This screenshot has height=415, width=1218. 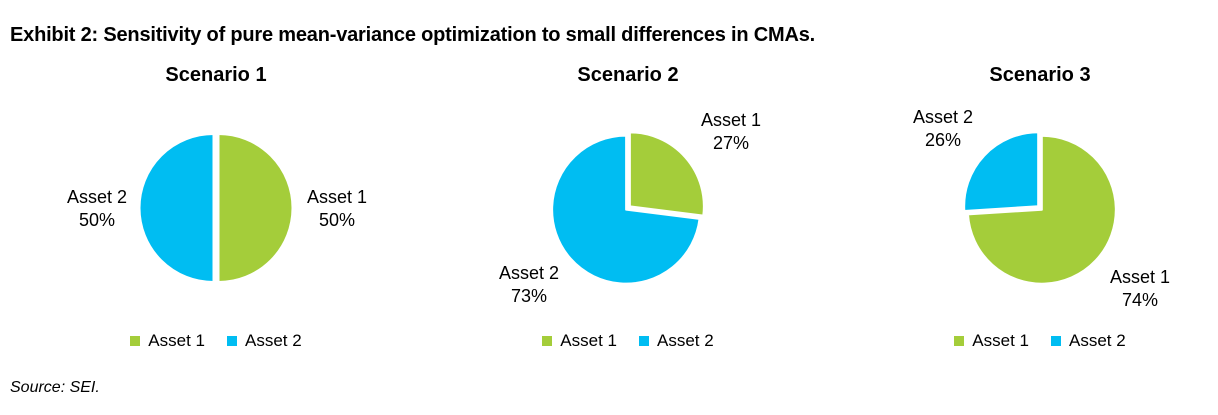 I want to click on pie-callout-asset2: Asset 2 50%, so click(x=97, y=209).